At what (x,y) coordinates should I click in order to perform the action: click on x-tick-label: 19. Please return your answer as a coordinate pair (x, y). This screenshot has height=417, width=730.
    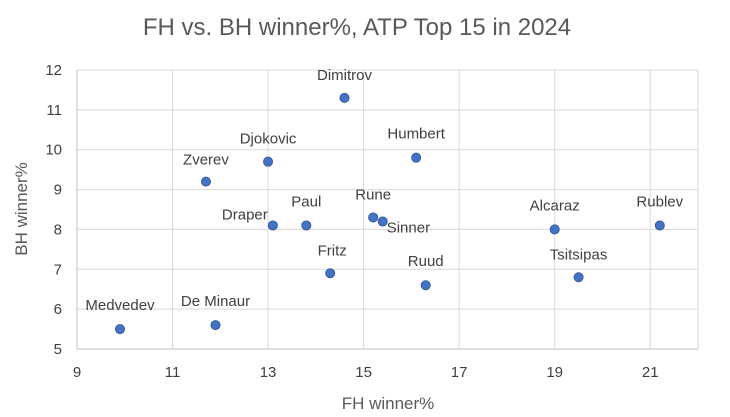
    Looking at the image, I should click on (554, 372).